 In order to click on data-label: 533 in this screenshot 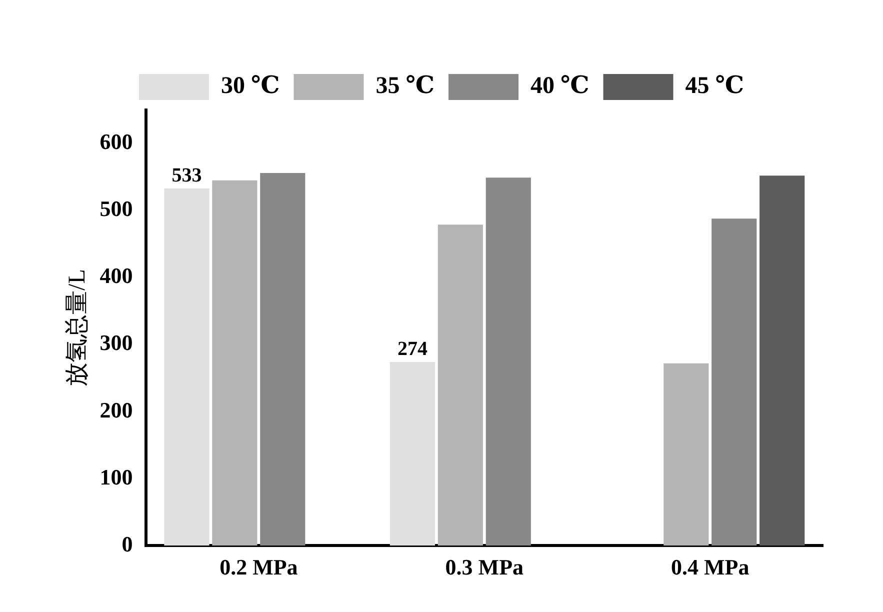, I will do `click(187, 175)`.